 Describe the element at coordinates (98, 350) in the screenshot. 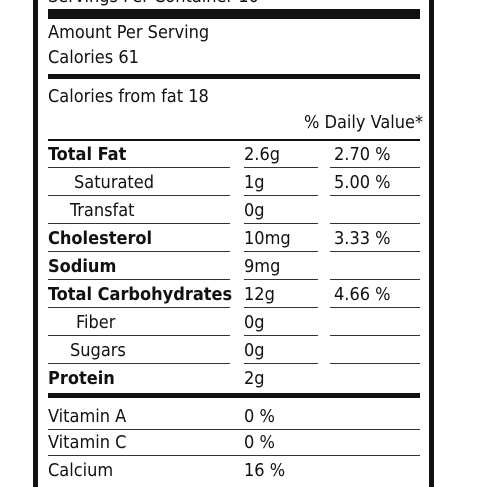

I see `nutrient-name: Sugars` at that location.